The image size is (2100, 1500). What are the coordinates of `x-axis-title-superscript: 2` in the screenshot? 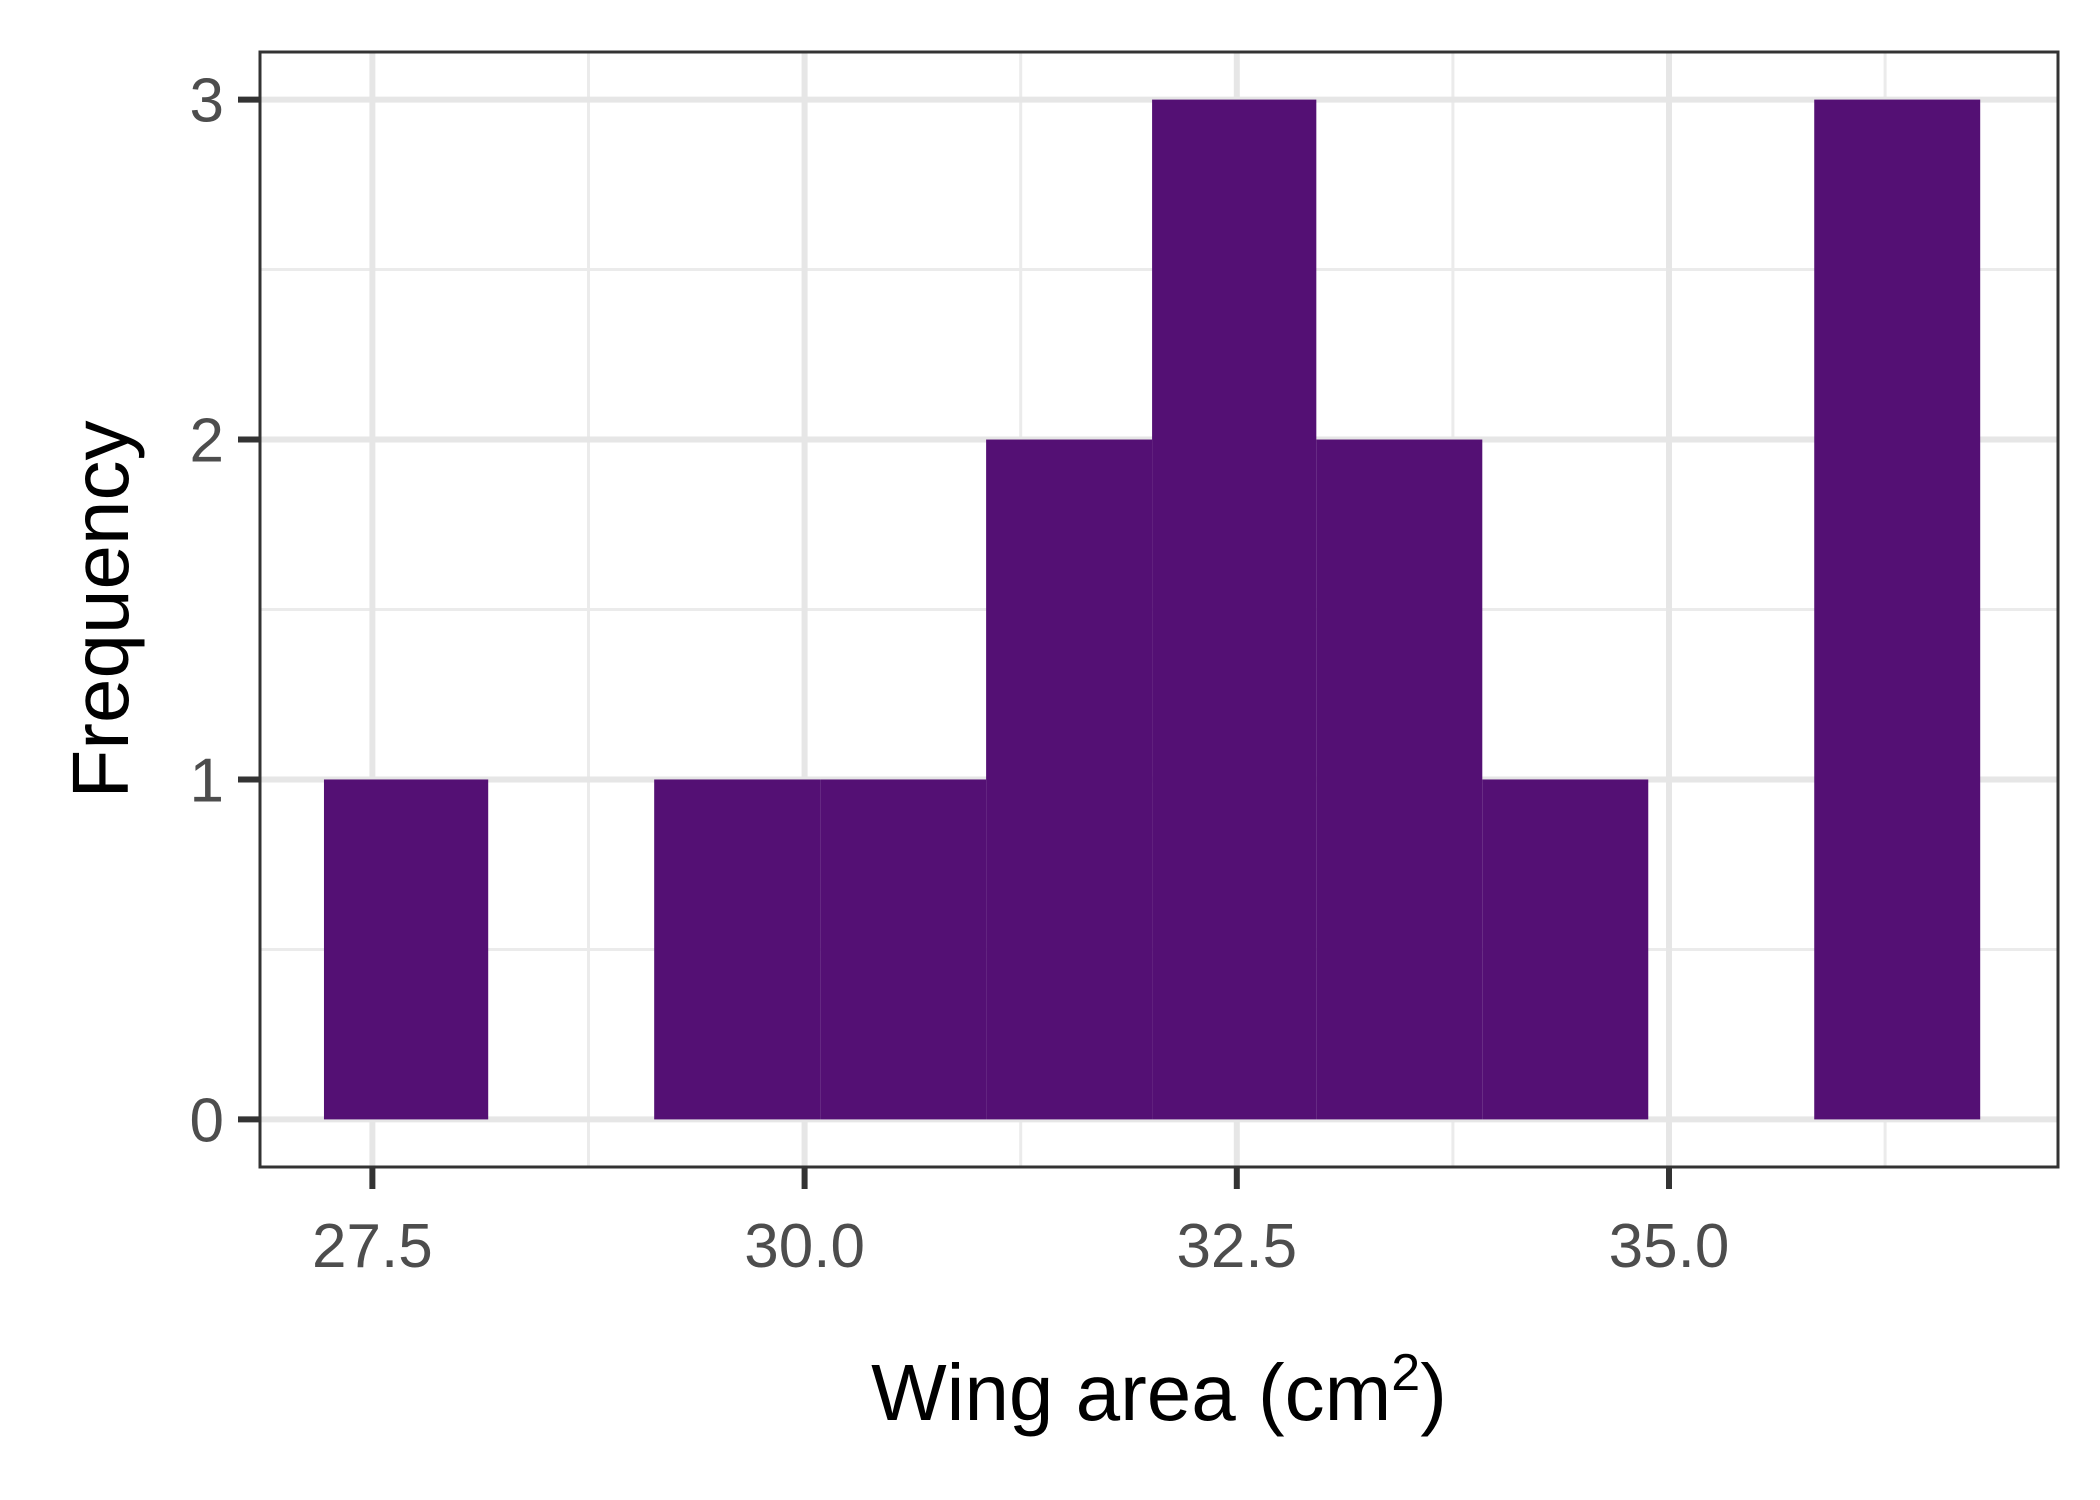 It's located at (1405, 1373).